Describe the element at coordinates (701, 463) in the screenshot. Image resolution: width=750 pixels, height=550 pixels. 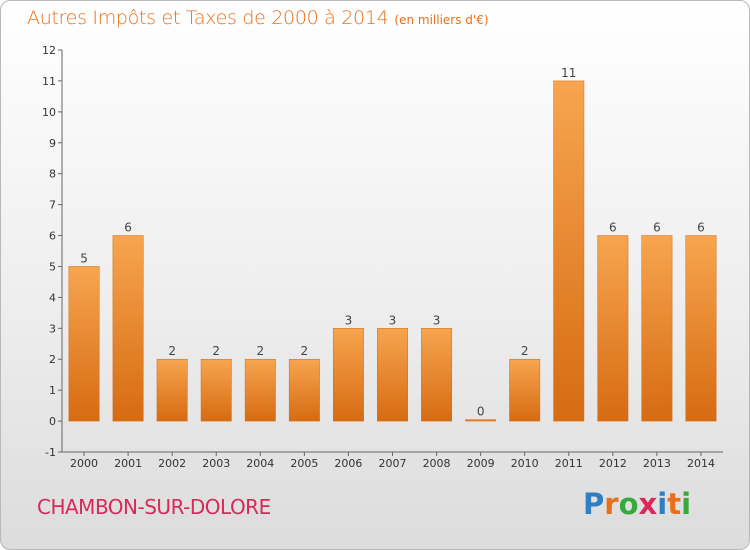
I see `x-tick-label: 2014` at that location.